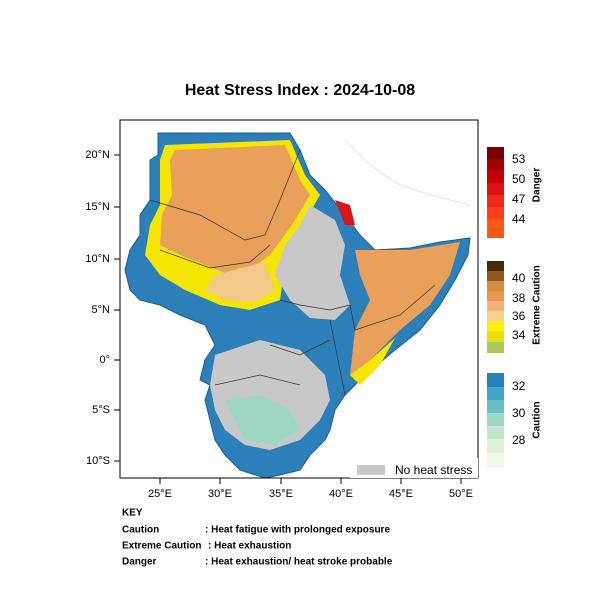 The width and height of the screenshot is (600, 600). What do you see at coordinates (312, 262) in the screenshot?
I see `region-gray-ethiopia` at bounding box center [312, 262].